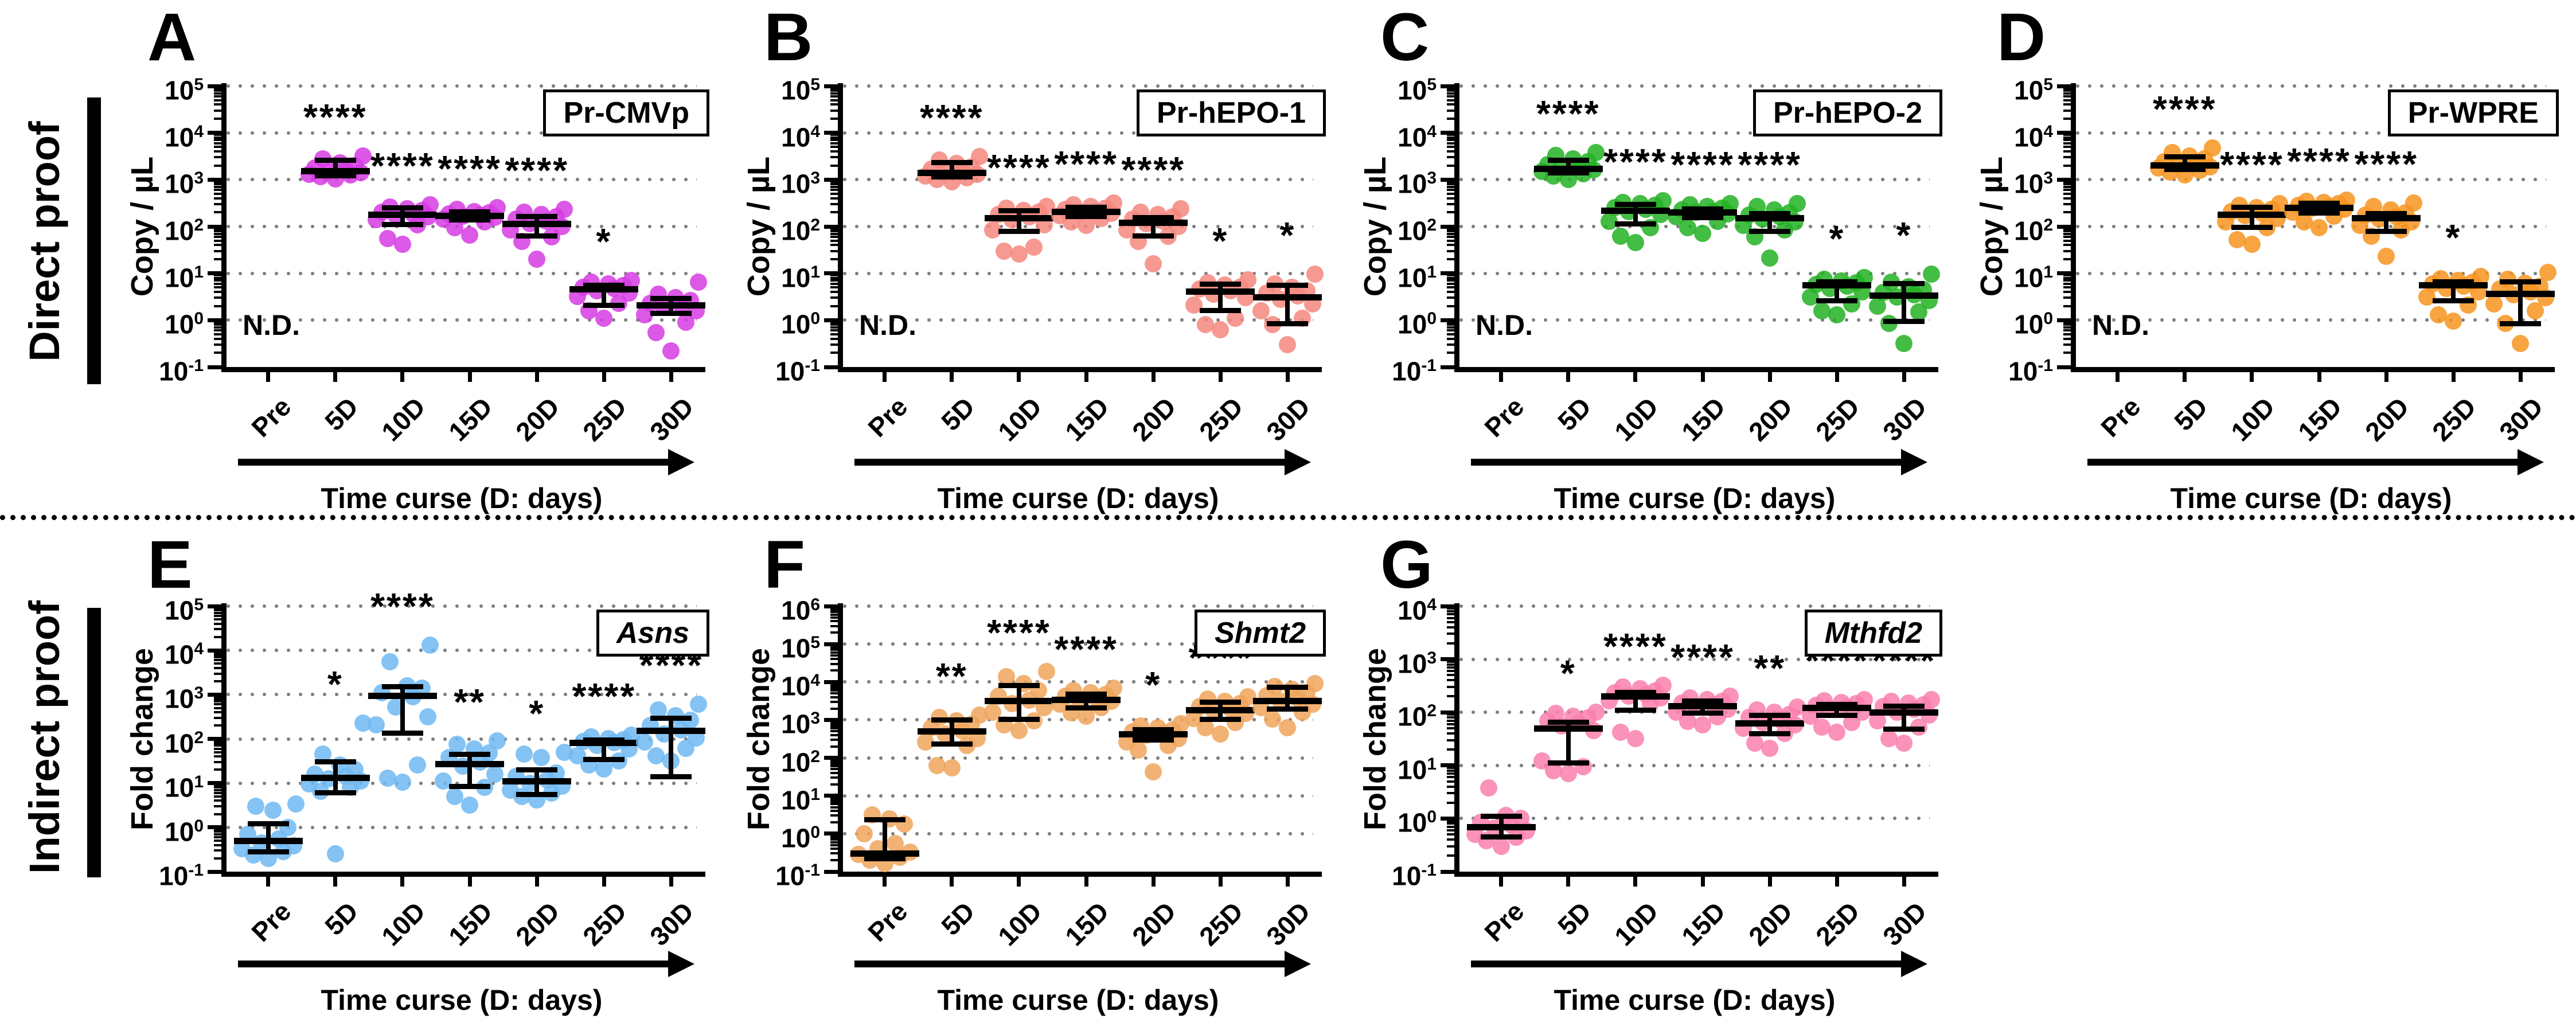 The image size is (2576, 1019). Describe the element at coordinates (184, 654) in the screenshot. I see `y-tick-label: 10⁴` at that location.